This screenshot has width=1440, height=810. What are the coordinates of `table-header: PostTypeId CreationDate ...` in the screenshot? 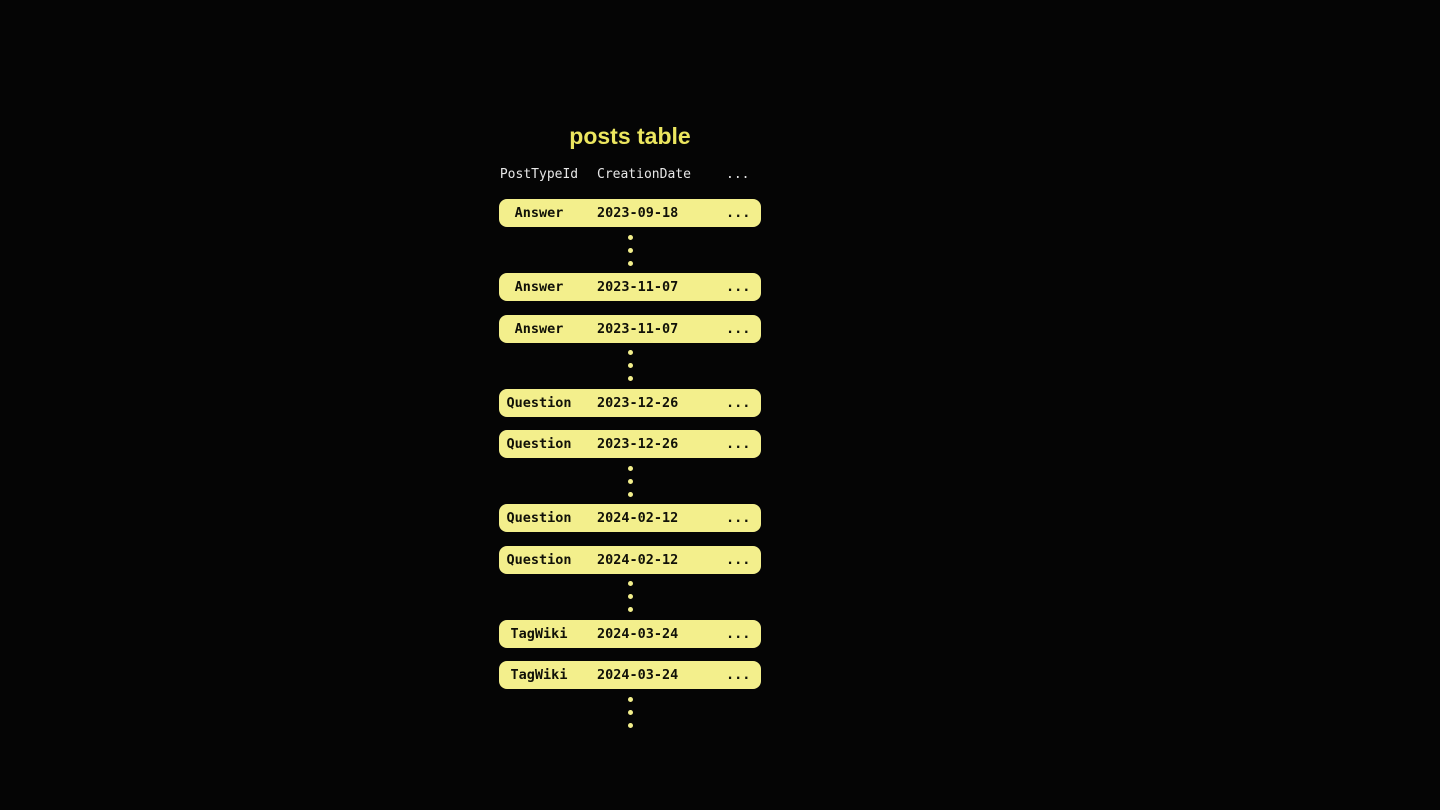 It's located at (630, 175).